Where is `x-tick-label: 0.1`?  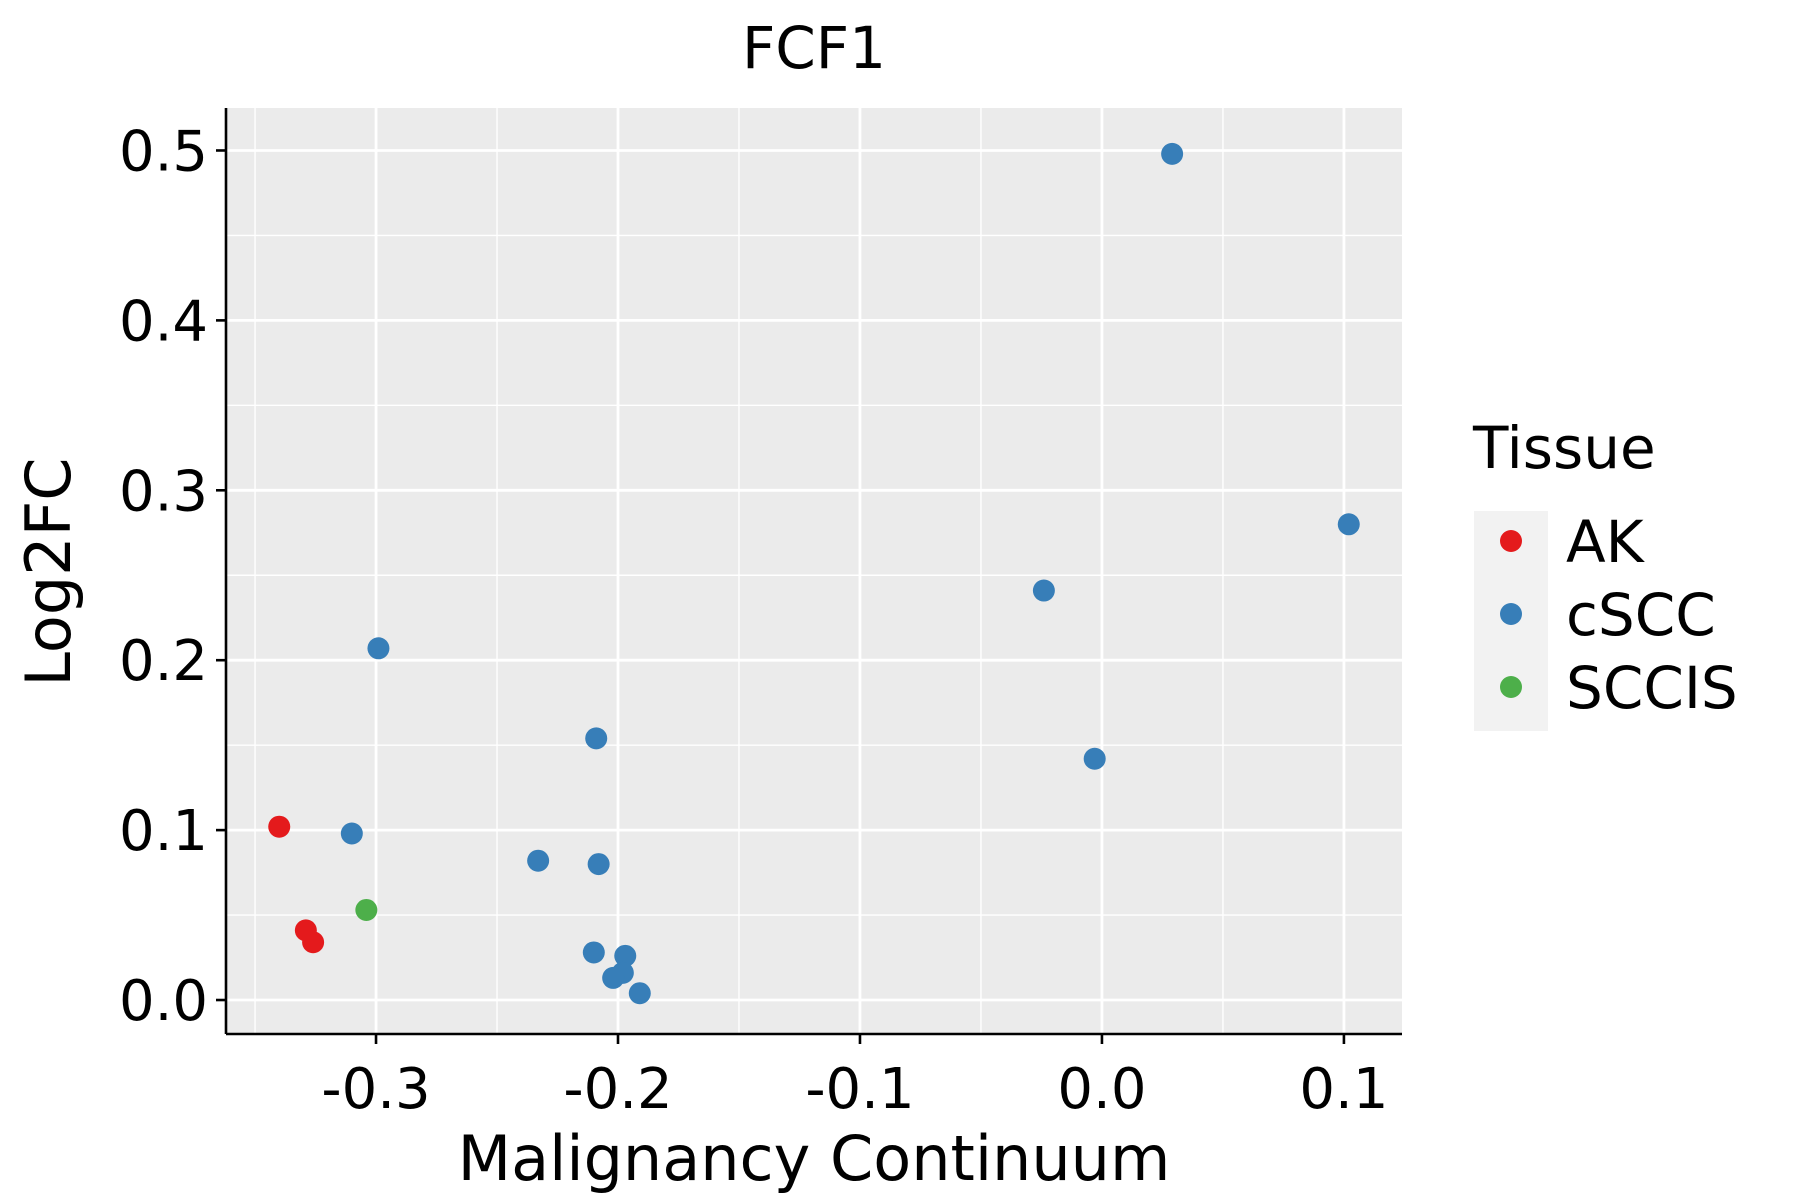
x-tick-label: 0.1 is located at coordinates (1343, 1089).